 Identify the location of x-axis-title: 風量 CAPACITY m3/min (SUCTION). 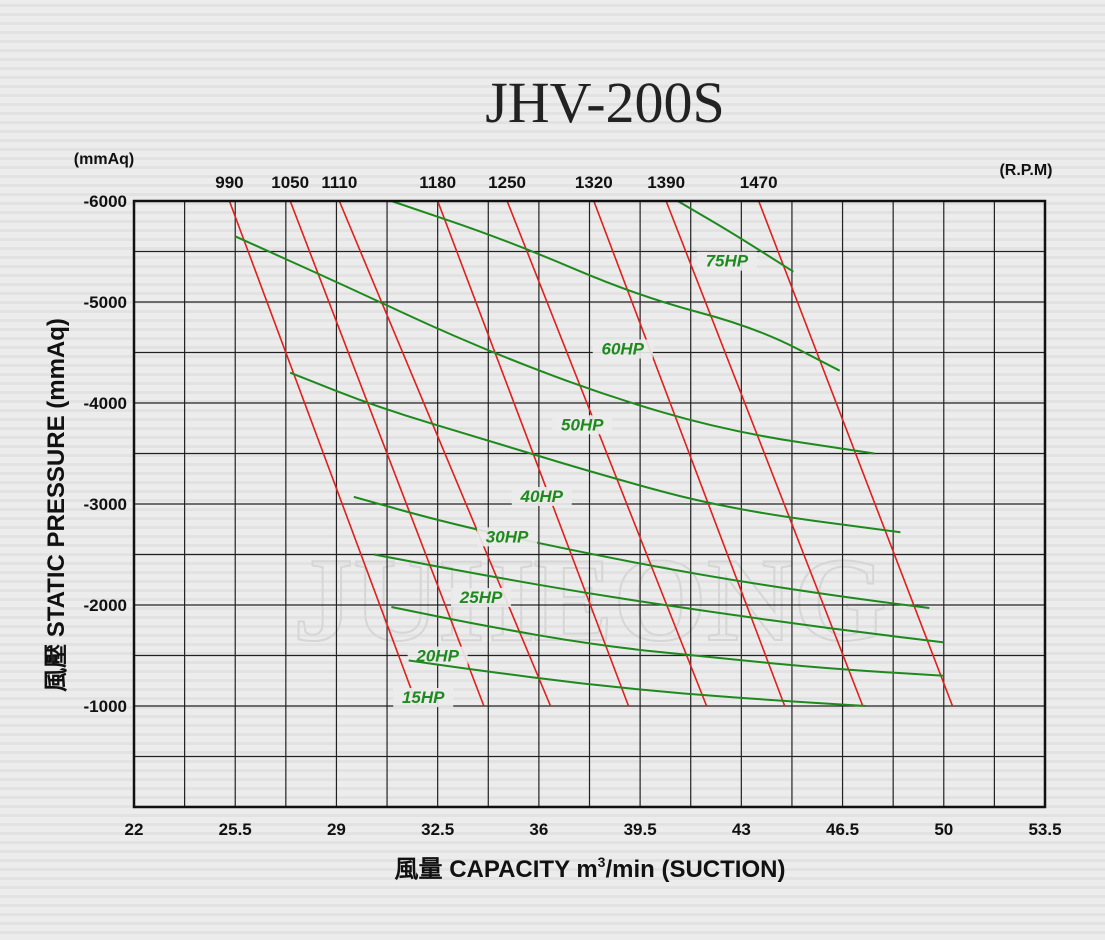
(590, 868).